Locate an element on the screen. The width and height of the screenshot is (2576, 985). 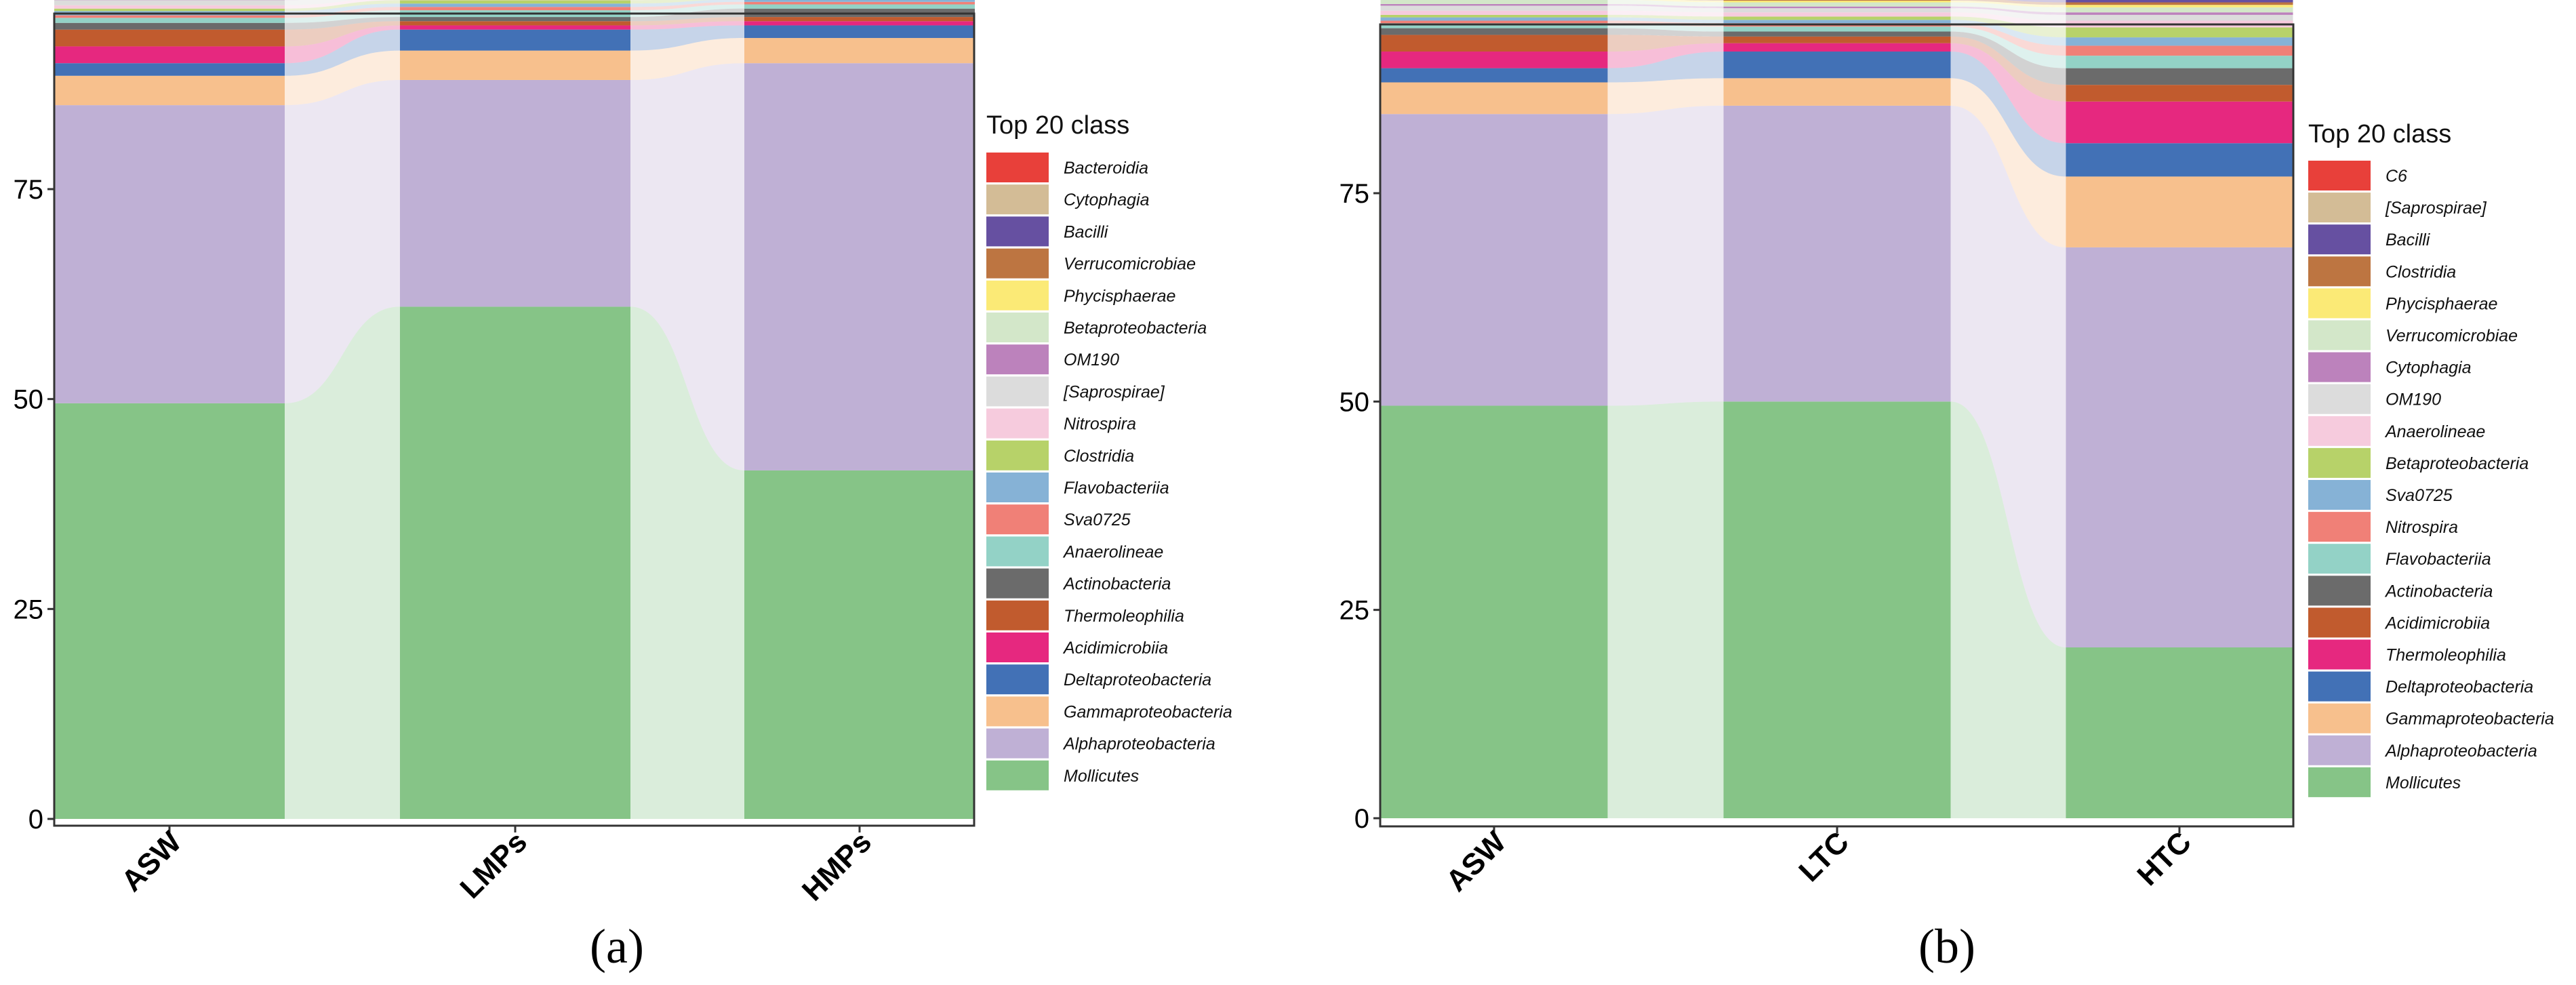
panel-a-x-label-hmps: HMPs is located at coordinates (837, 866).